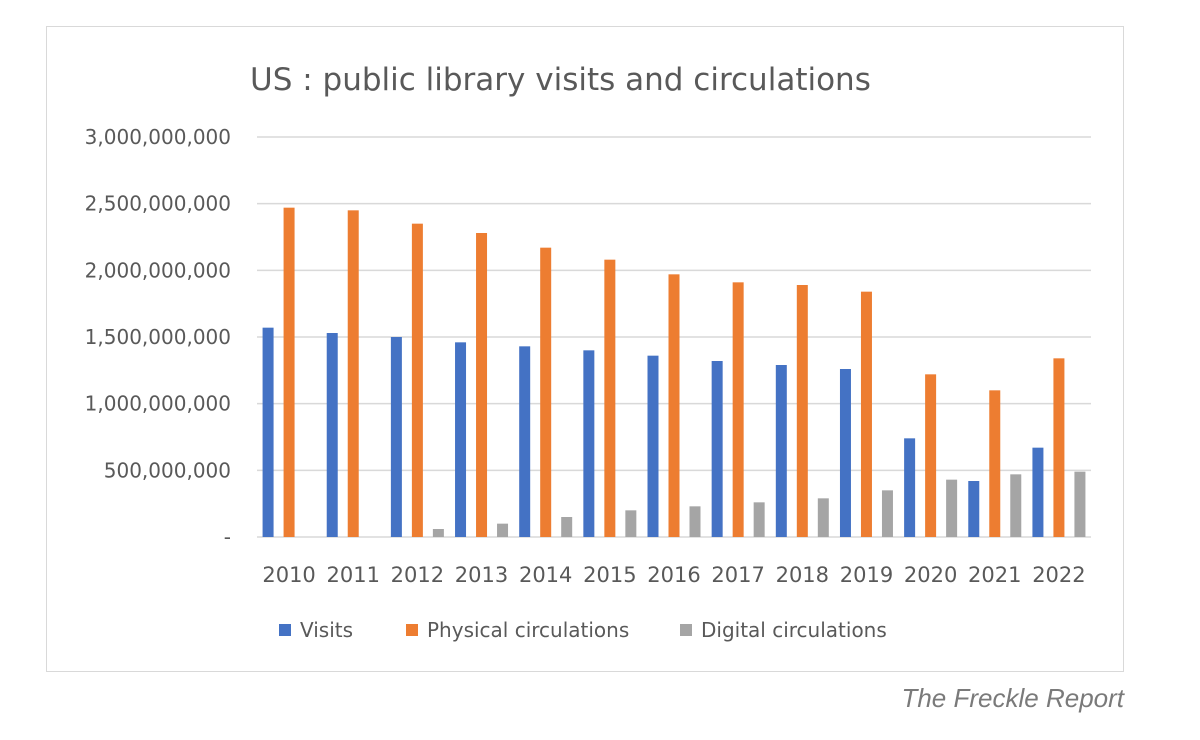 The height and width of the screenshot is (740, 1200). What do you see at coordinates (1058, 575) in the screenshot?
I see `x-tick-label: 2022` at bounding box center [1058, 575].